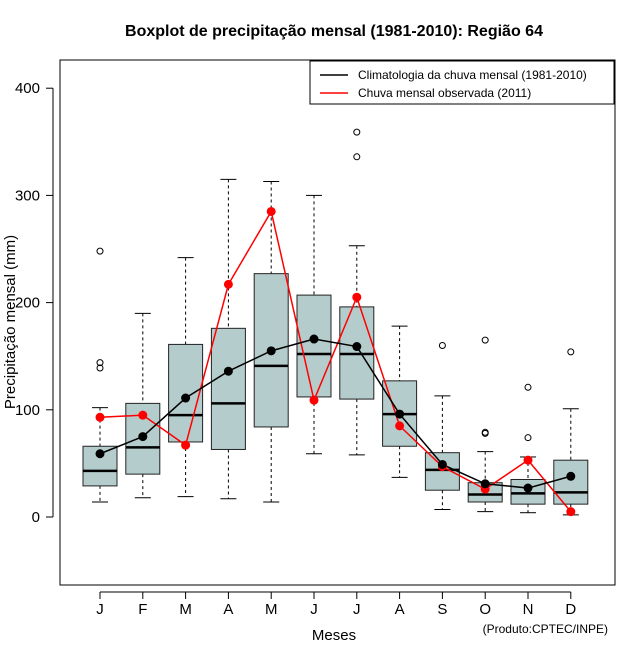  Describe the element at coordinates (185, 609) in the screenshot. I see `x-tick-label-2: M` at that location.